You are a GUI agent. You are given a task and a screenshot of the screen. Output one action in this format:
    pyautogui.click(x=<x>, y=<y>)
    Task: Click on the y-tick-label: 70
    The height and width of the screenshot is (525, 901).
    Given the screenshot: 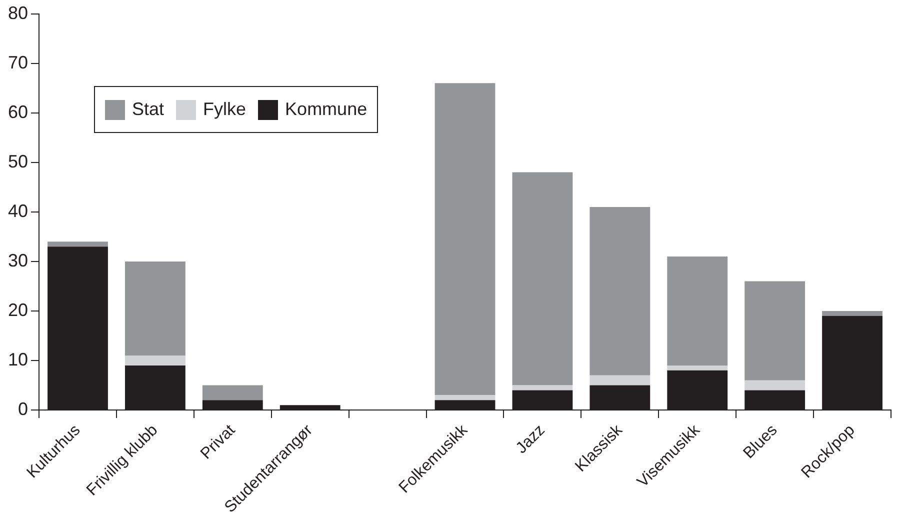 What is the action you would take?
    pyautogui.click(x=18, y=62)
    